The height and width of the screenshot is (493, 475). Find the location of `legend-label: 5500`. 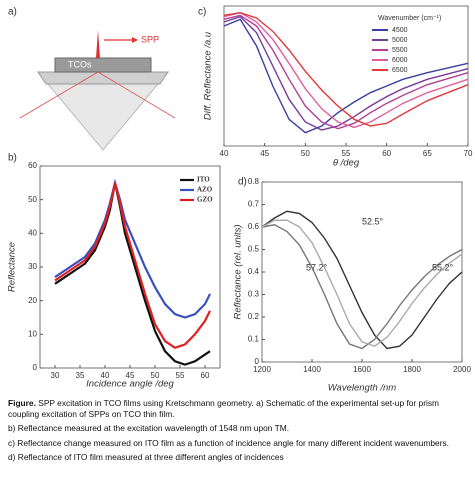

legend-label: 5500 is located at coordinates (400, 50).